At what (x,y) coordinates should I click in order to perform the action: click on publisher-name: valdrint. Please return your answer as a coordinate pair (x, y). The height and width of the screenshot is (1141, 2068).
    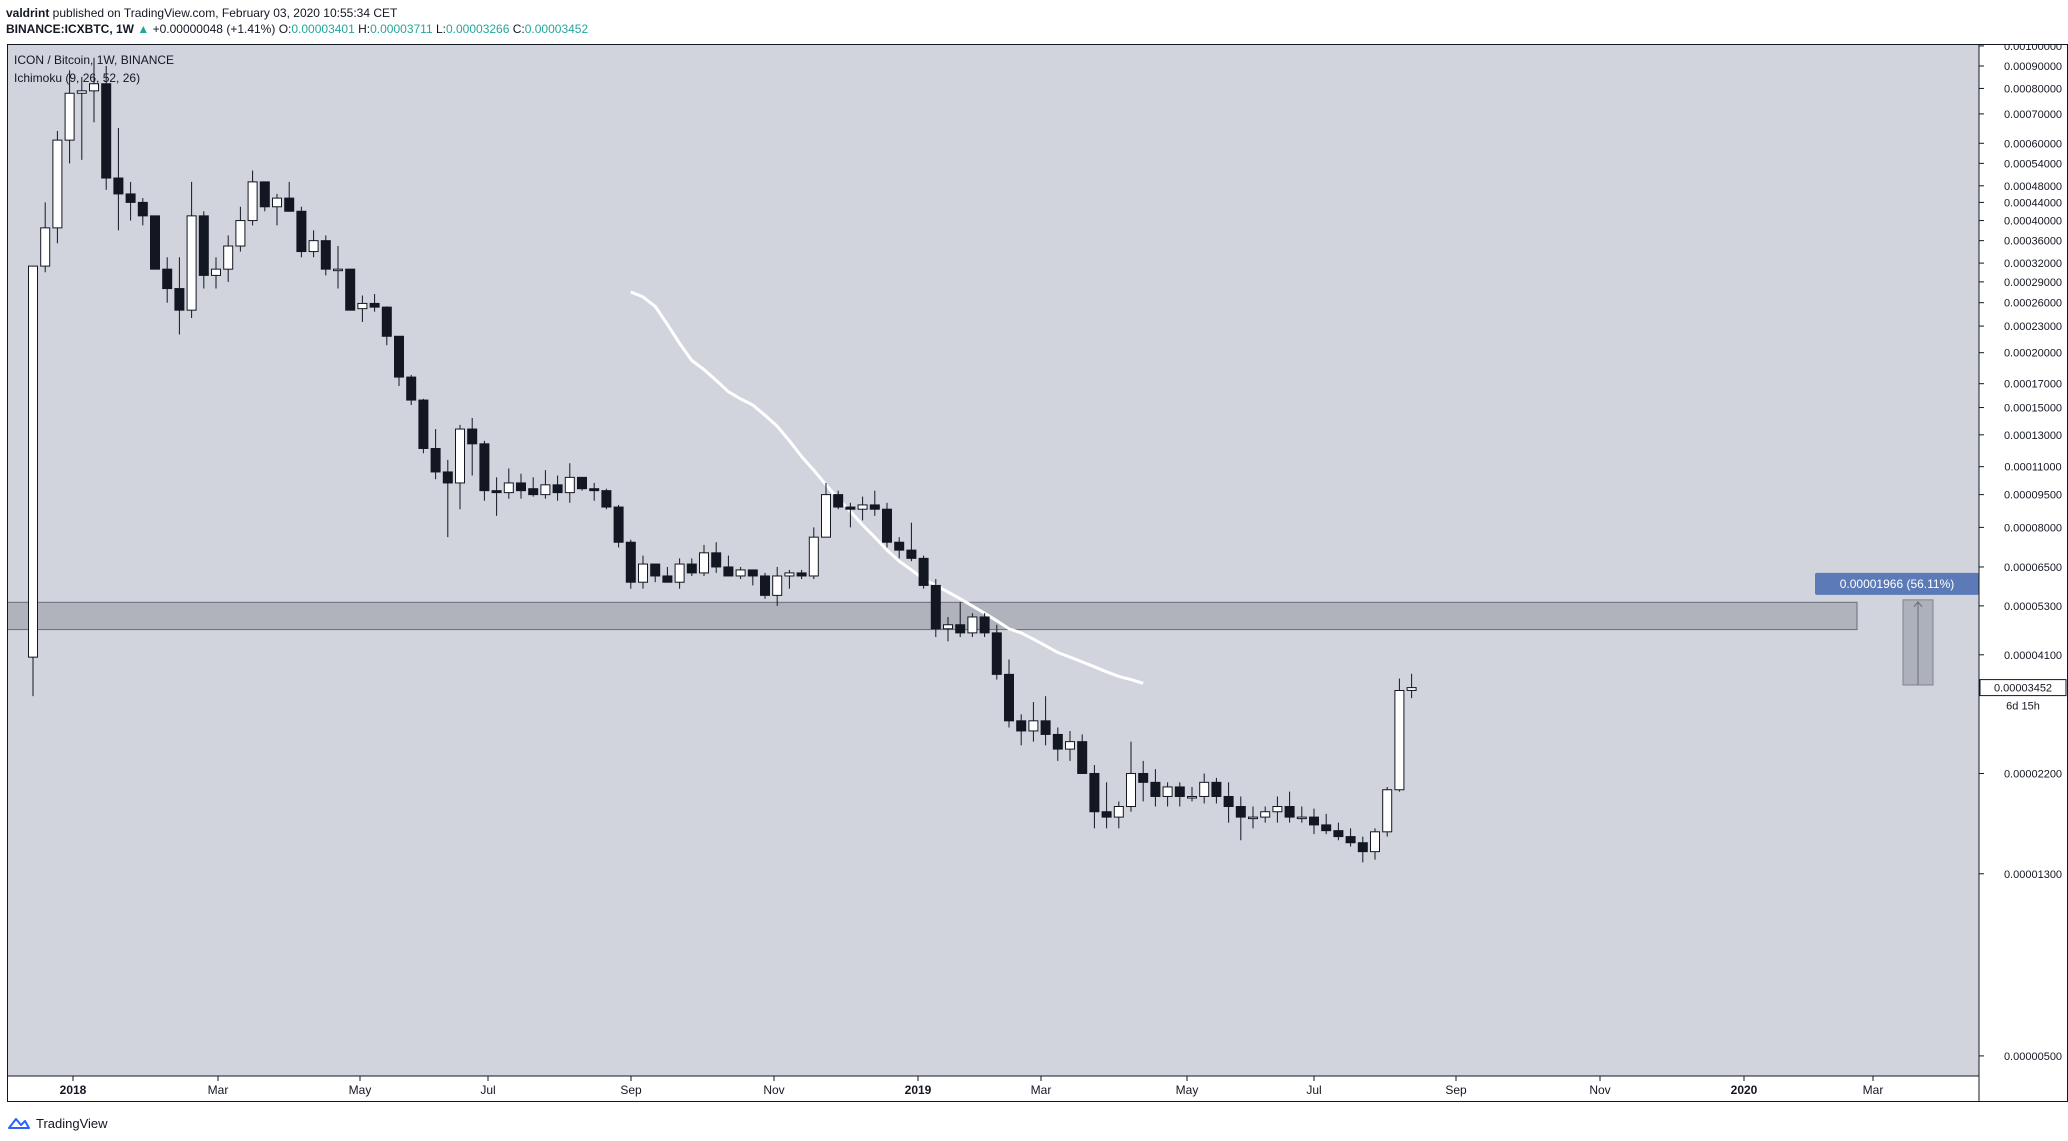
    Looking at the image, I should click on (28, 13).